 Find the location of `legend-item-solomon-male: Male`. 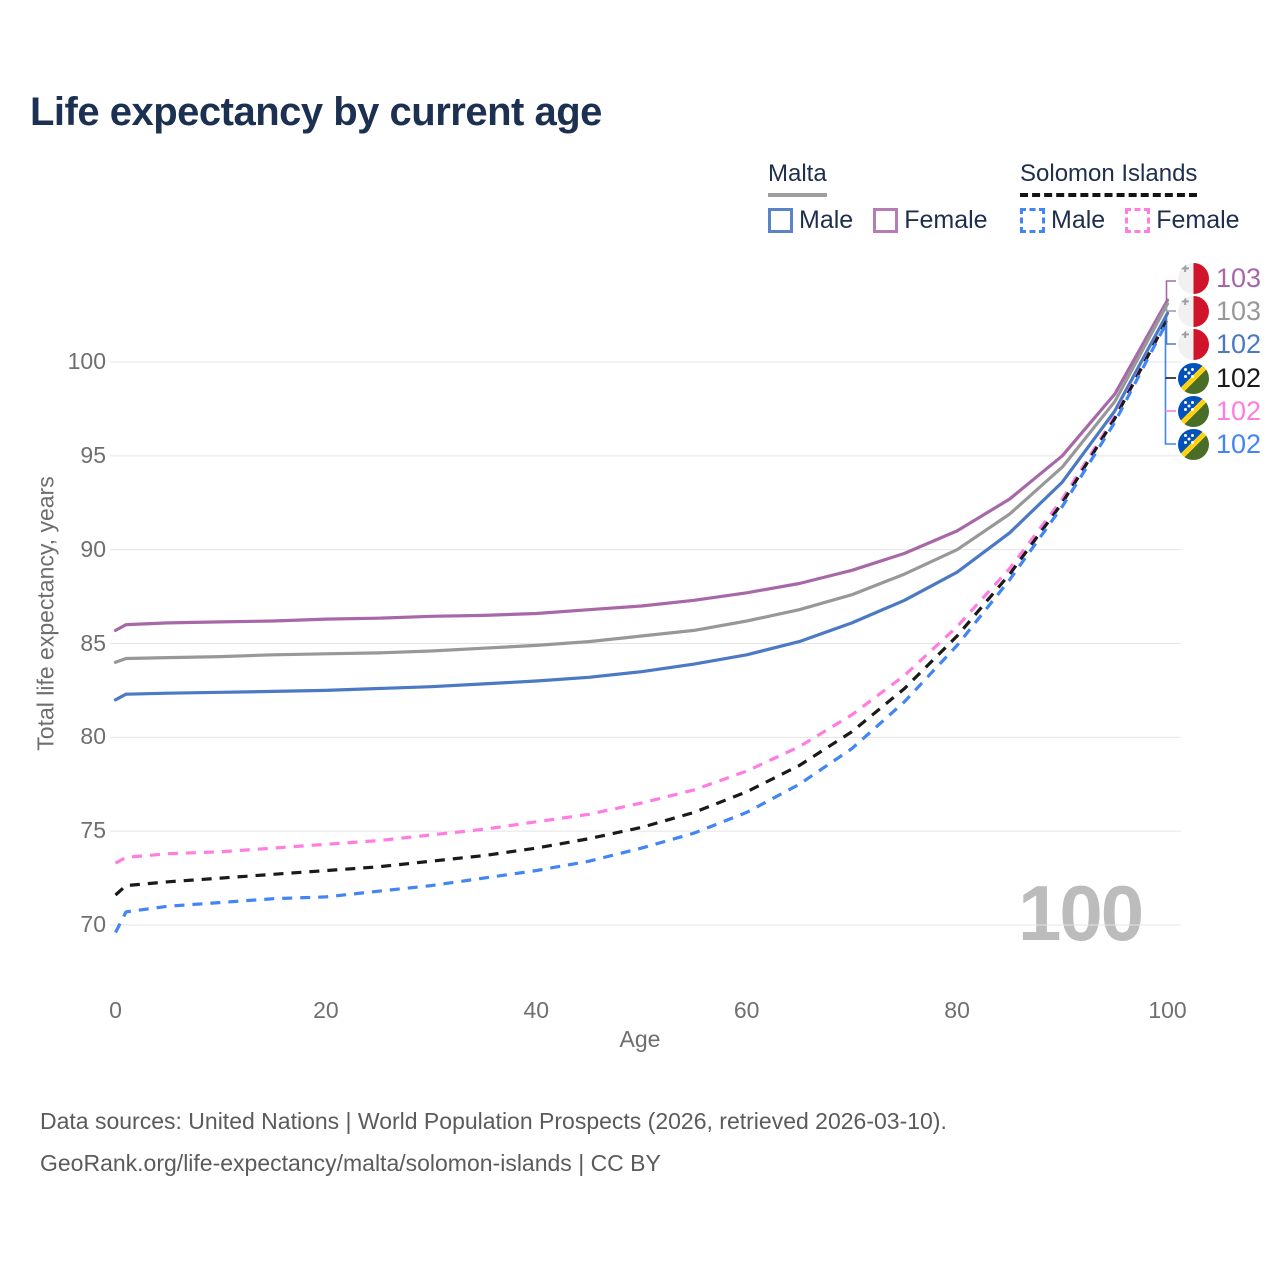

legend-item-solomon-male: Male is located at coordinates (1062, 220).